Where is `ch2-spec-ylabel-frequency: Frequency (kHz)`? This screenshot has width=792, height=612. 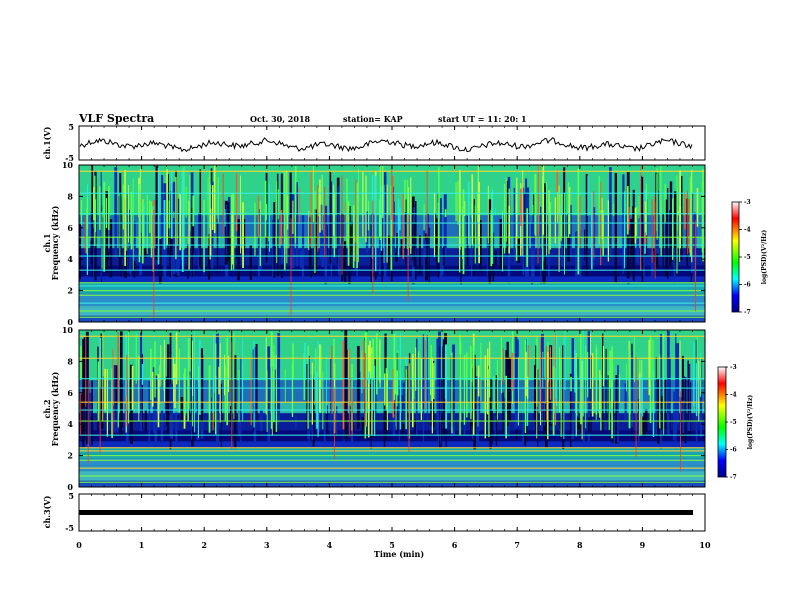
ch2-spec-ylabel-frequency: Frequency (kHz) is located at coordinates (55, 408).